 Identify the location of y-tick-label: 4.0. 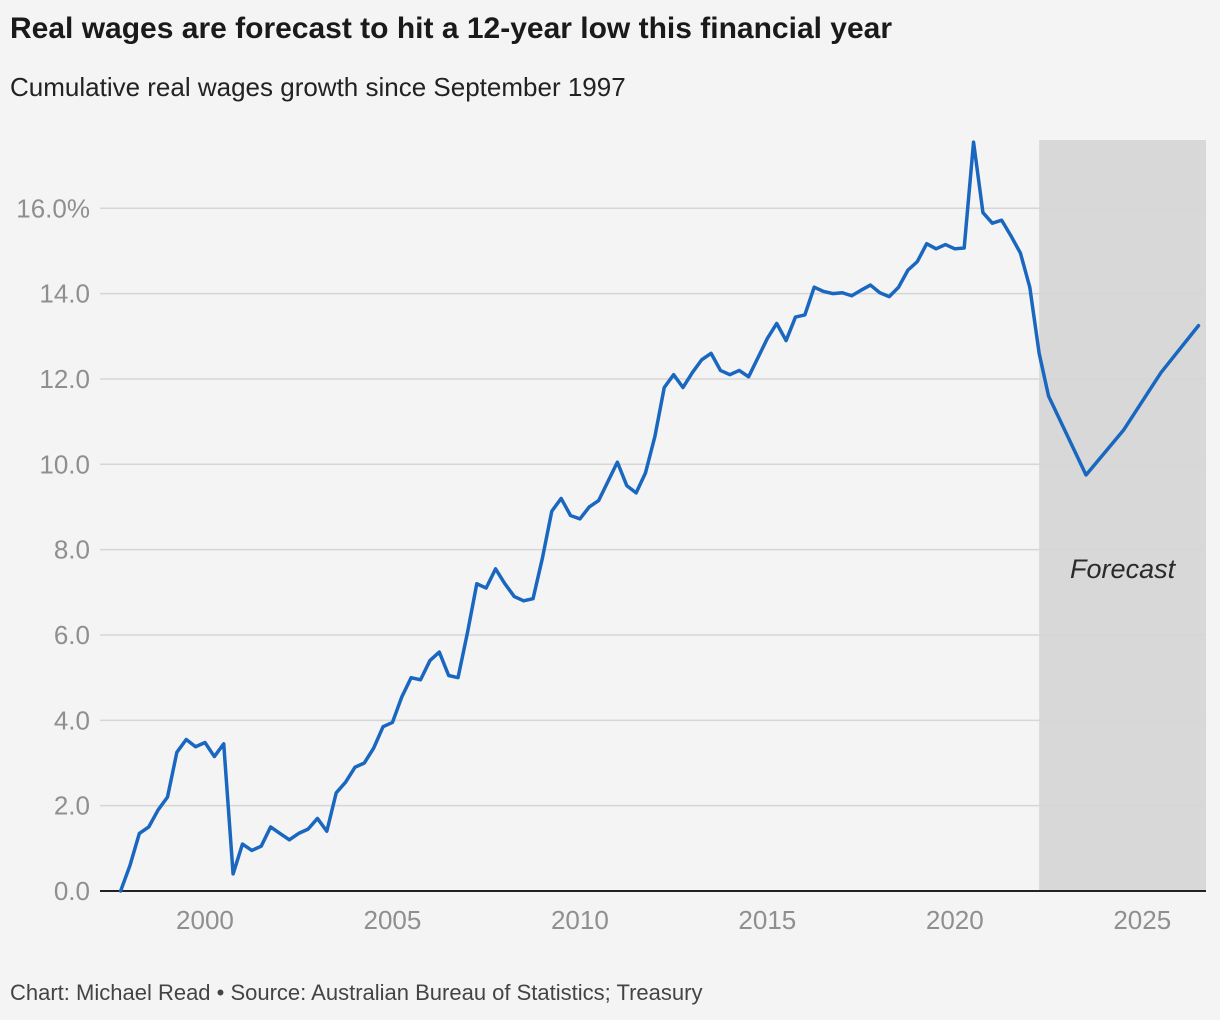
(72, 720).